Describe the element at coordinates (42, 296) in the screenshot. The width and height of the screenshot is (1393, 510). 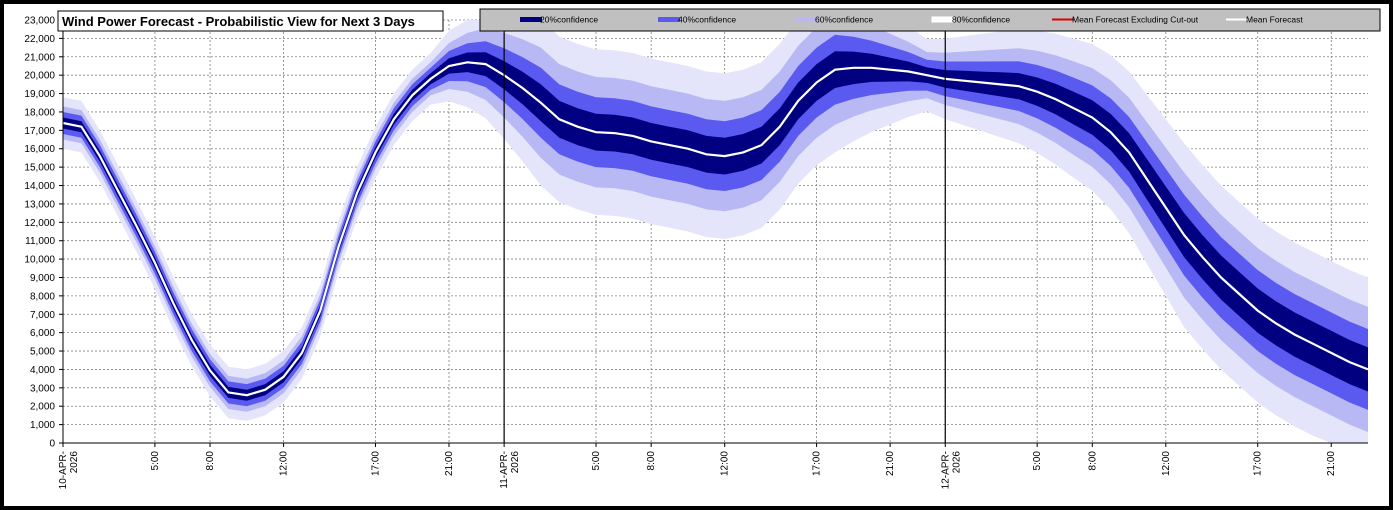
I see `y-tick-label: 8,000` at that location.